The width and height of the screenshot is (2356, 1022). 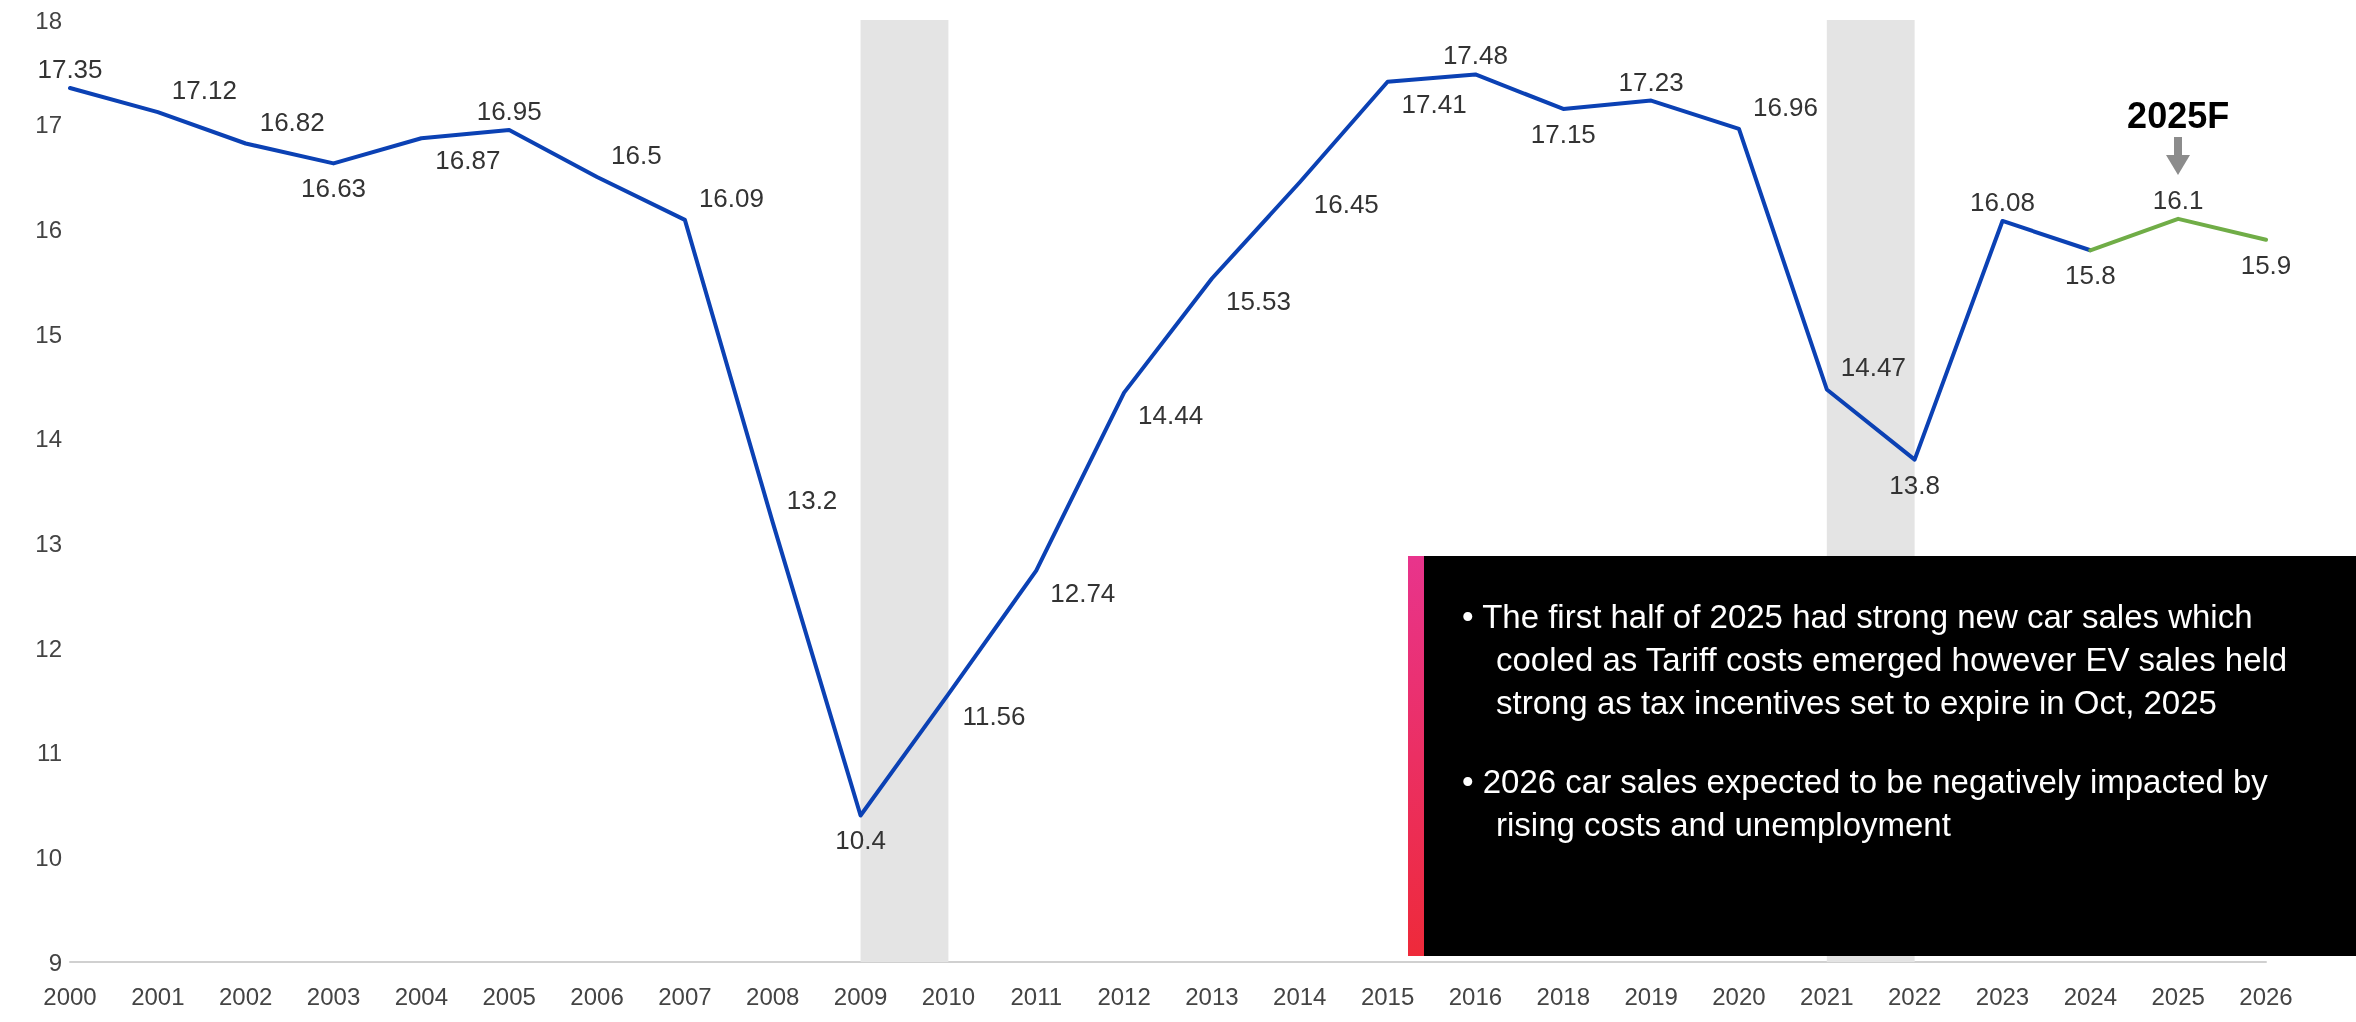 What do you see at coordinates (2090, 996) in the screenshot?
I see `x-tick-label: 2024` at bounding box center [2090, 996].